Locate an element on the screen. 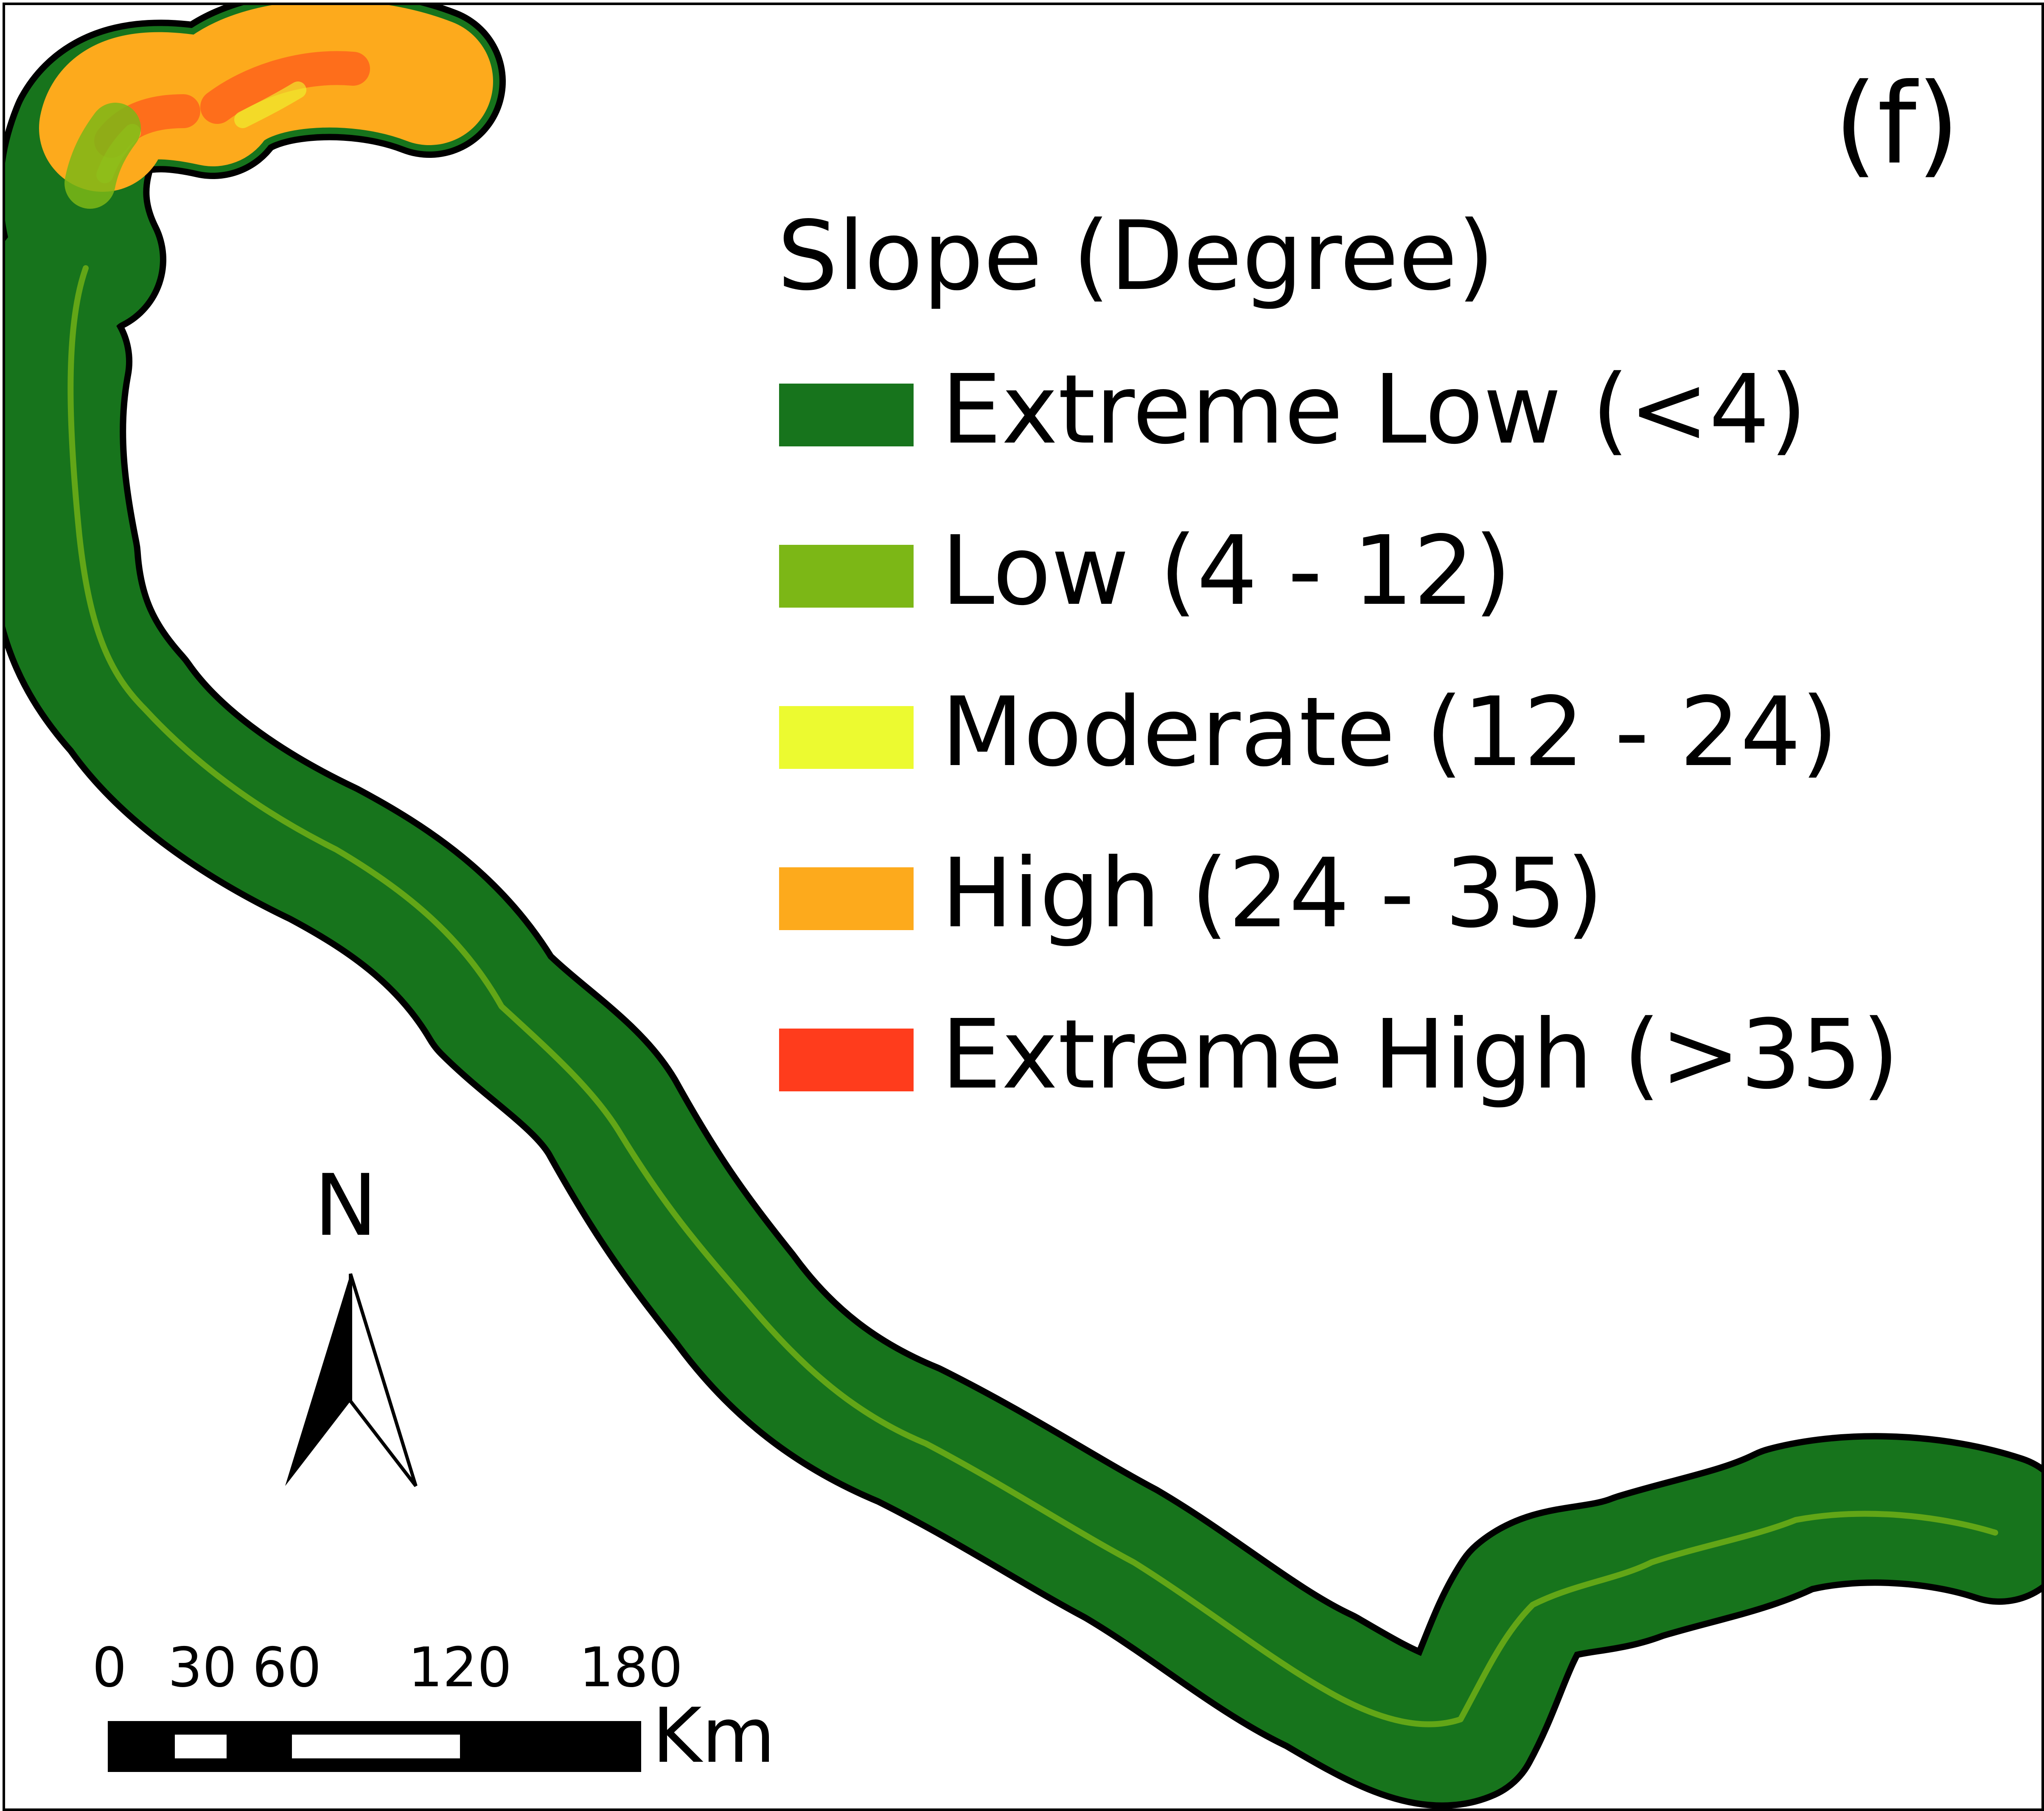  scale-tick-label: 0 is located at coordinates (110, 1667).